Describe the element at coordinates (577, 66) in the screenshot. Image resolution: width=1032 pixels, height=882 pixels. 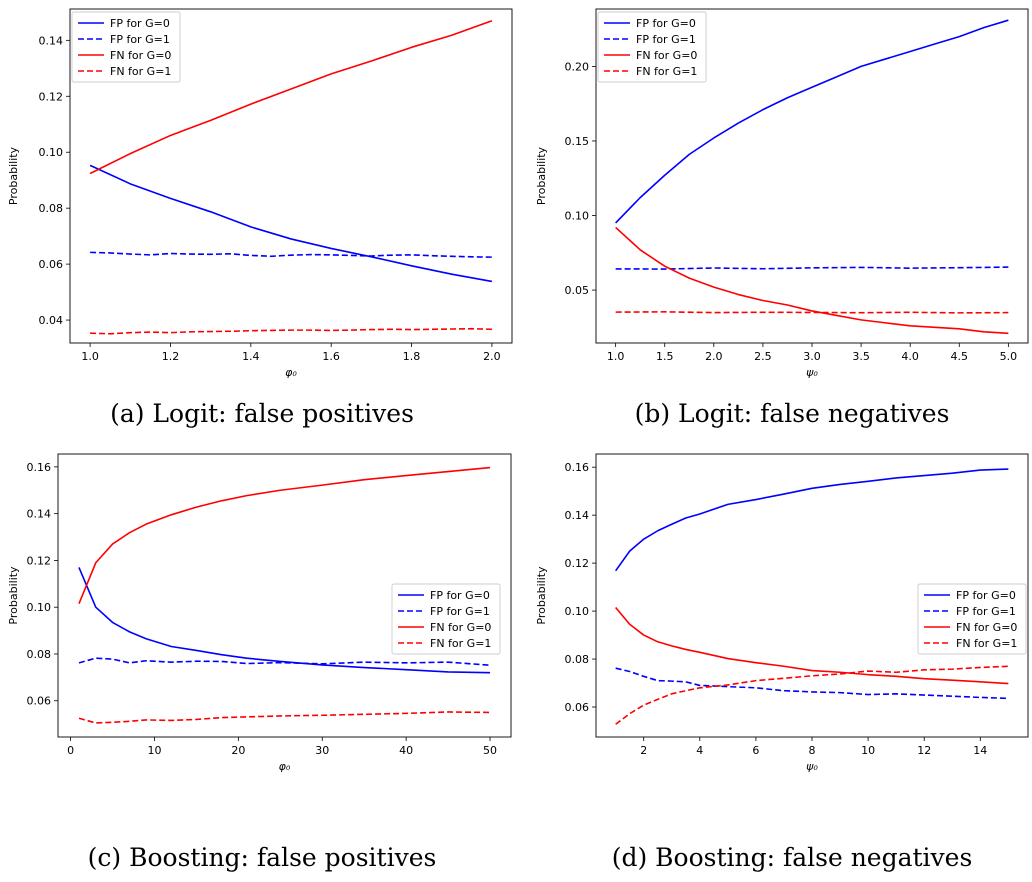
I see `y-tick-label: 0.20` at that location.